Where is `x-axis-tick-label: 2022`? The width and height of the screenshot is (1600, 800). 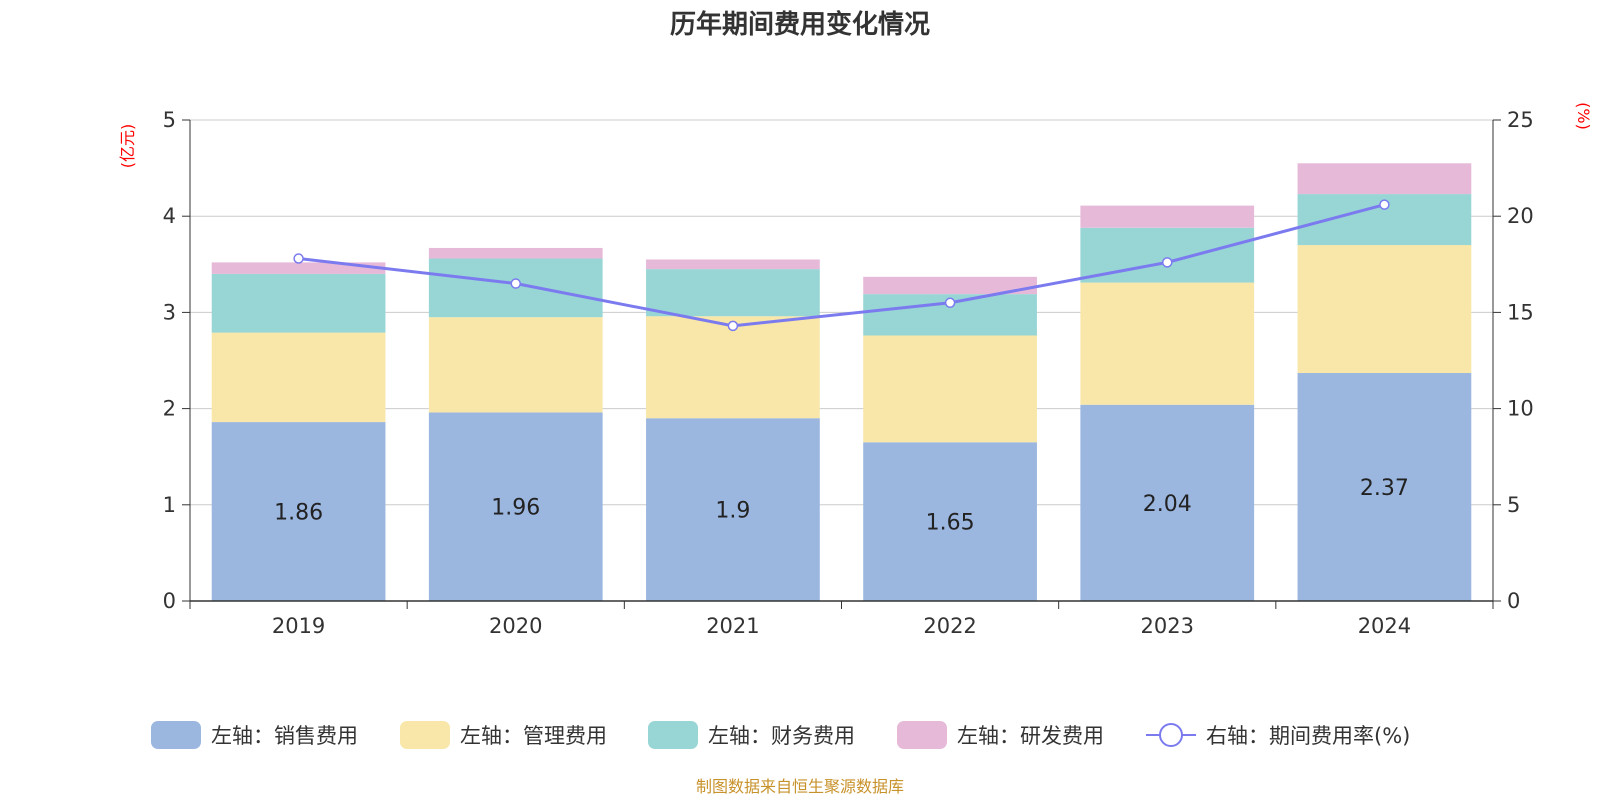 x-axis-tick-label: 2022 is located at coordinates (949, 626).